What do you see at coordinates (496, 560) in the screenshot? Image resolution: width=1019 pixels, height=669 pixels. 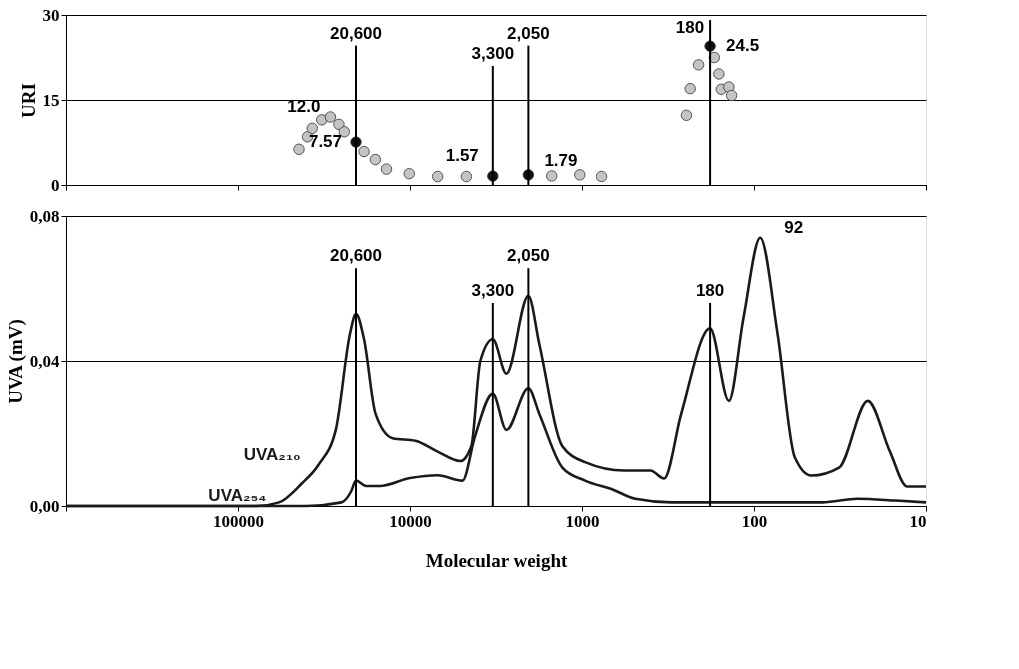 I see `x-axis-title: Molecular weight` at bounding box center [496, 560].